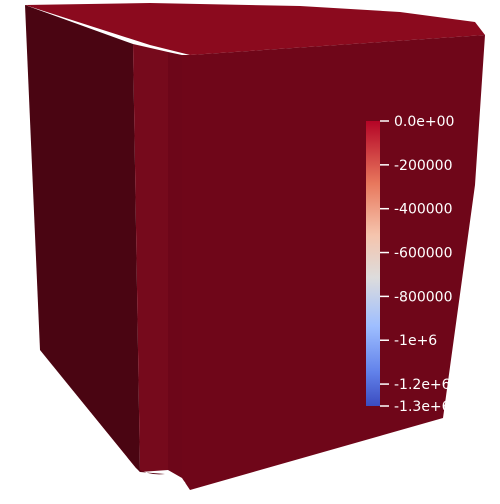  I want to click on colorbar-tick-label: -400000, so click(423, 210).